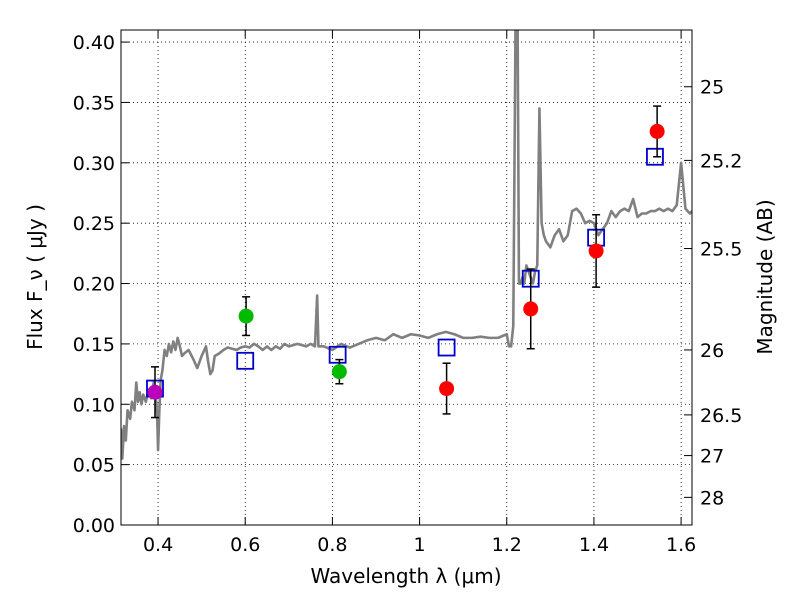 The width and height of the screenshot is (800, 600). I want to click on x-tick-label: 1.4, so click(594, 545).